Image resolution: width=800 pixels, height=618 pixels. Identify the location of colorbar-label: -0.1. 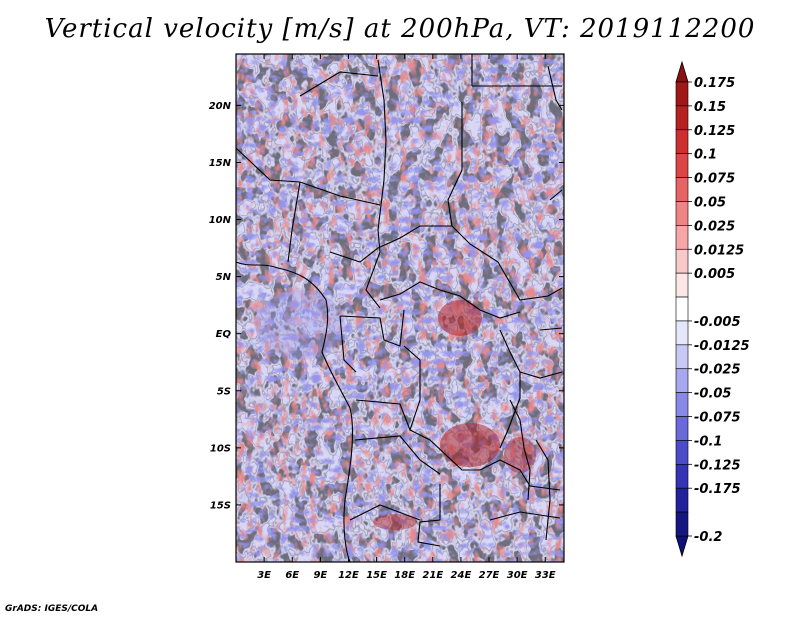
(708, 441).